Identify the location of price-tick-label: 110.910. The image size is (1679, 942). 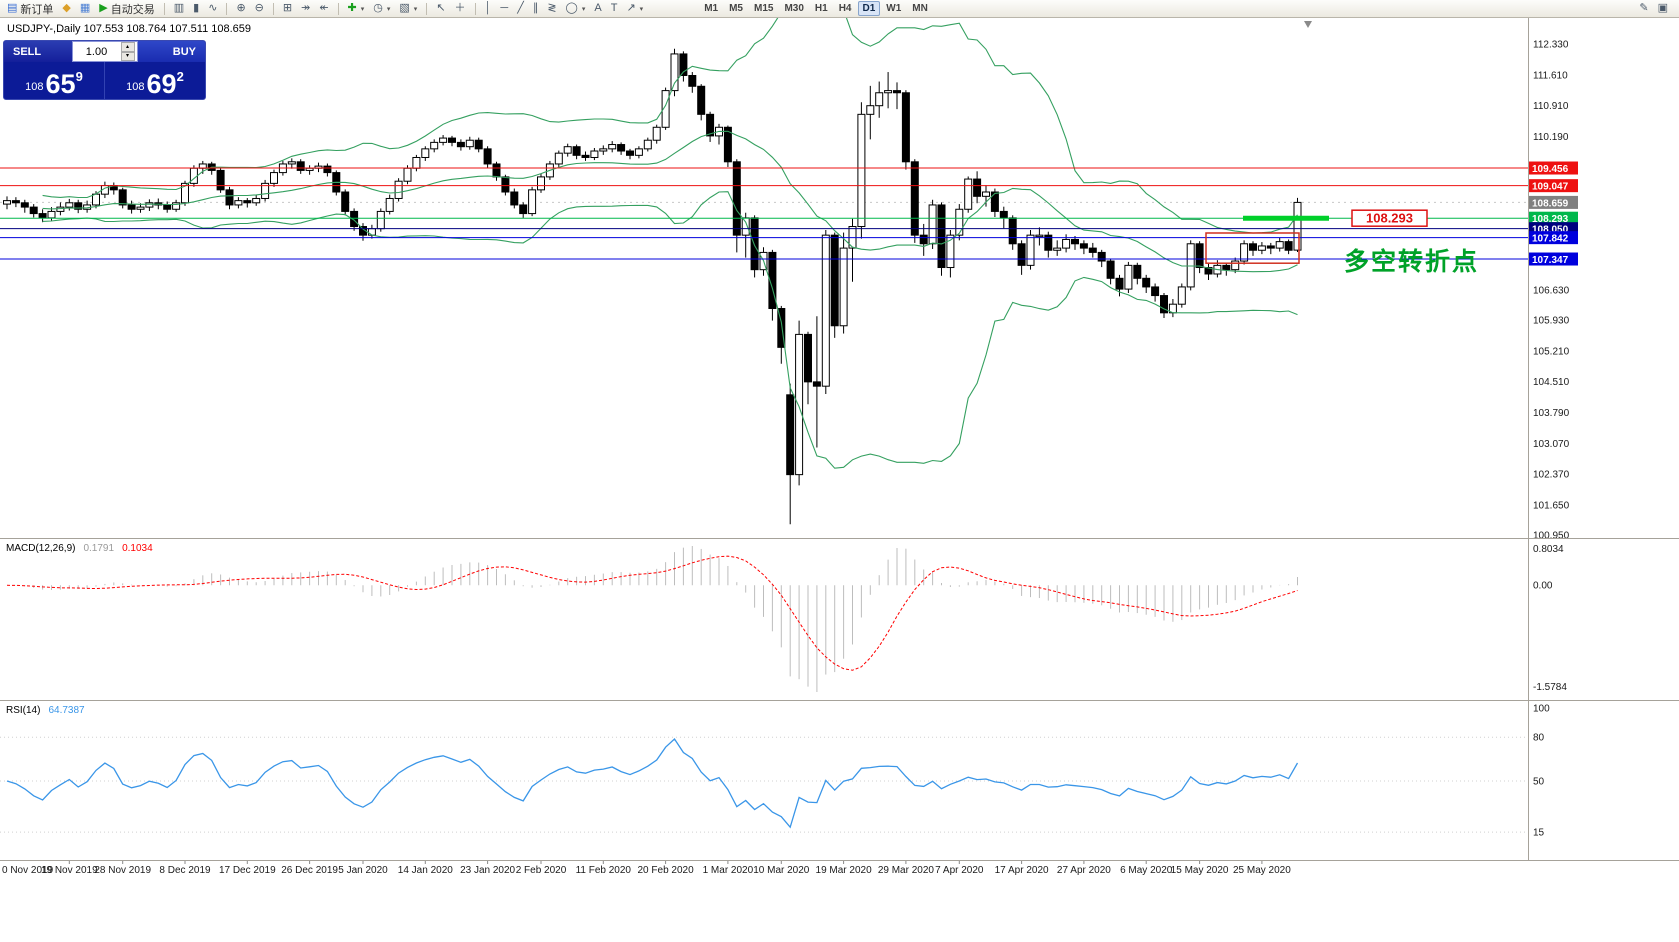
(1551, 106).